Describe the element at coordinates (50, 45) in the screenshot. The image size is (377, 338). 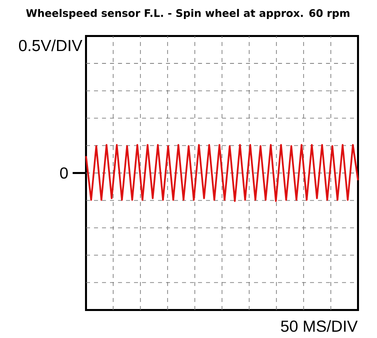
I see `text: 0.5V/DIV` at that location.